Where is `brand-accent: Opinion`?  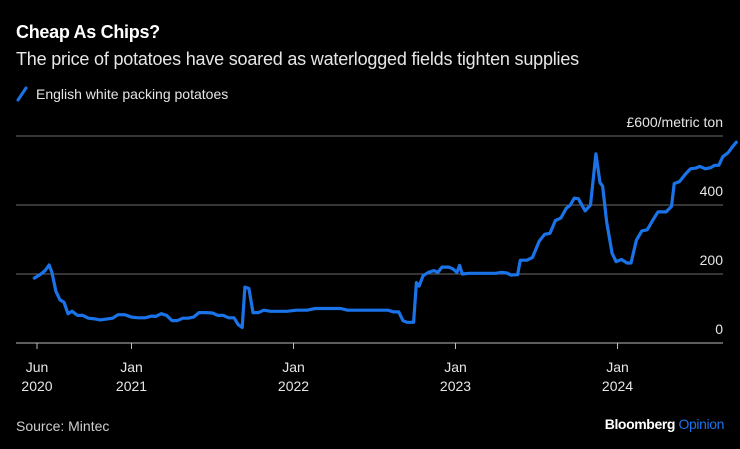 brand-accent: Opinion is located at coordinates (701, 424).